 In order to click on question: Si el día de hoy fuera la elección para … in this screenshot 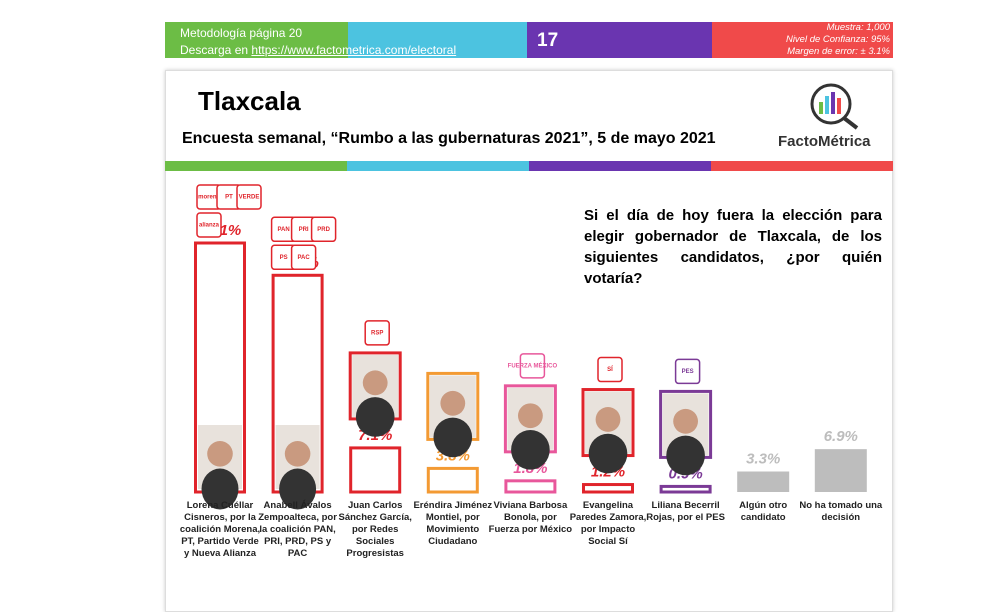, I will do `click(733, 247)`.